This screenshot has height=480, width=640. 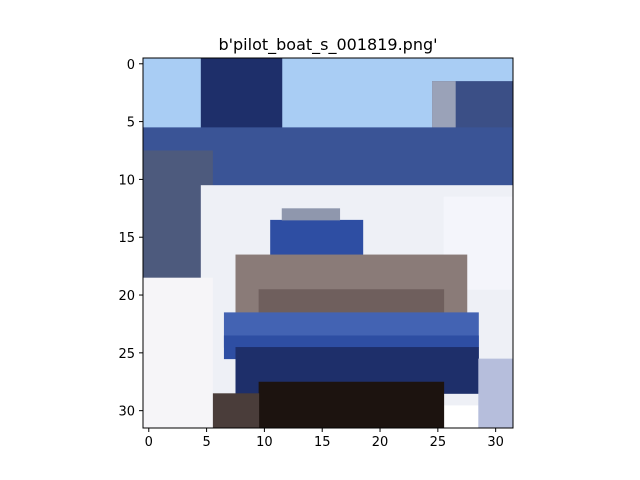 I want to click on figure-title: b'pilot_boat_s_001819.png', so click(x=327, y=45).